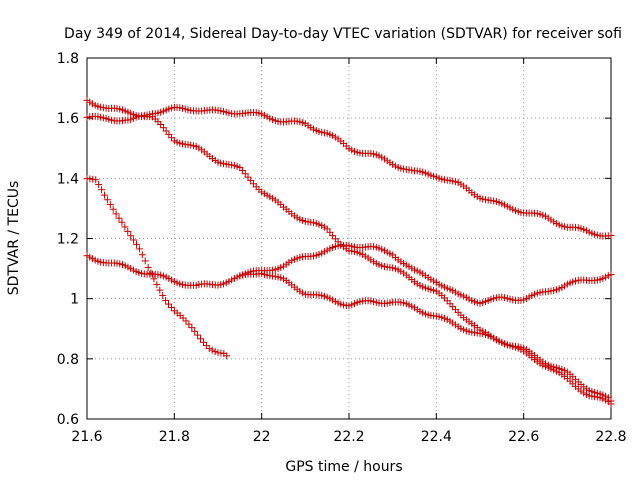  I want to click on y-tick-label: 1, so click(74, 300).